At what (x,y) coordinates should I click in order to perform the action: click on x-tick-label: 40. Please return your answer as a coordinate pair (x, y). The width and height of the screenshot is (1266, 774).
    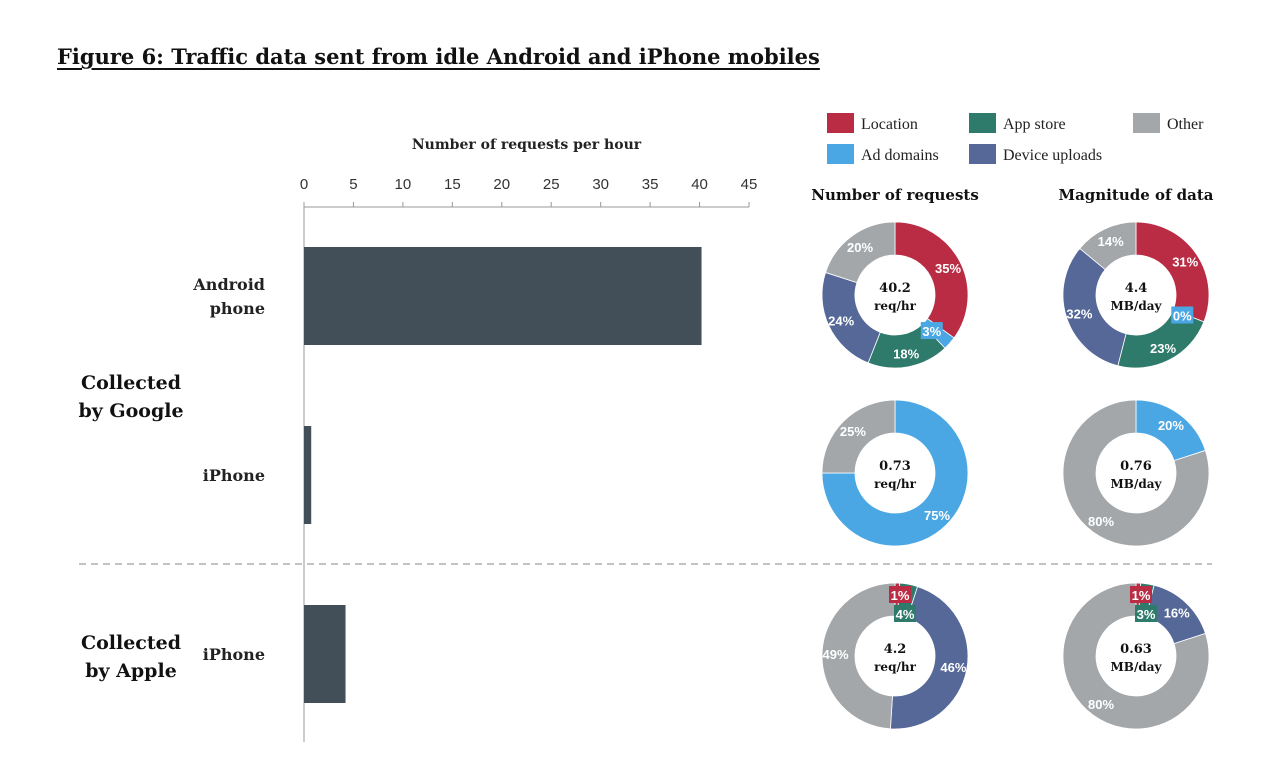
    Looking at the image, I should click on (699, 184).